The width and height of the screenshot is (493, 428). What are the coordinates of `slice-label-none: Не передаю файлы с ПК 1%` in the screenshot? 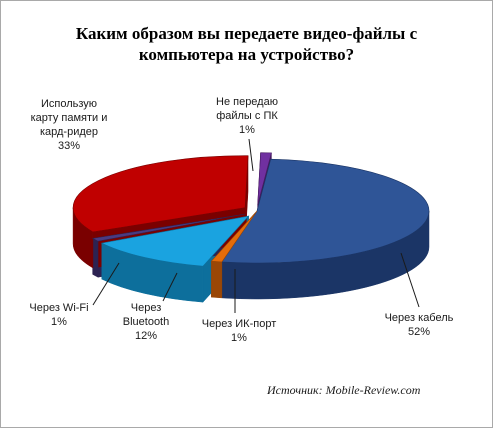 It's located at (247, 116).